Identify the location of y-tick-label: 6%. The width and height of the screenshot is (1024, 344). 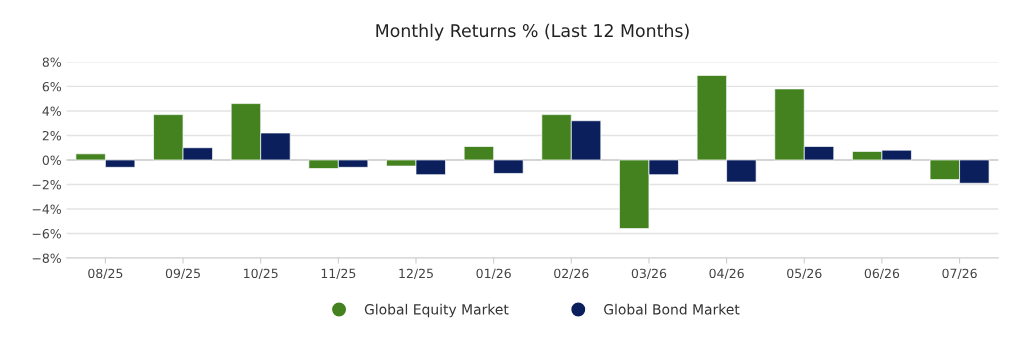
(52, 86).